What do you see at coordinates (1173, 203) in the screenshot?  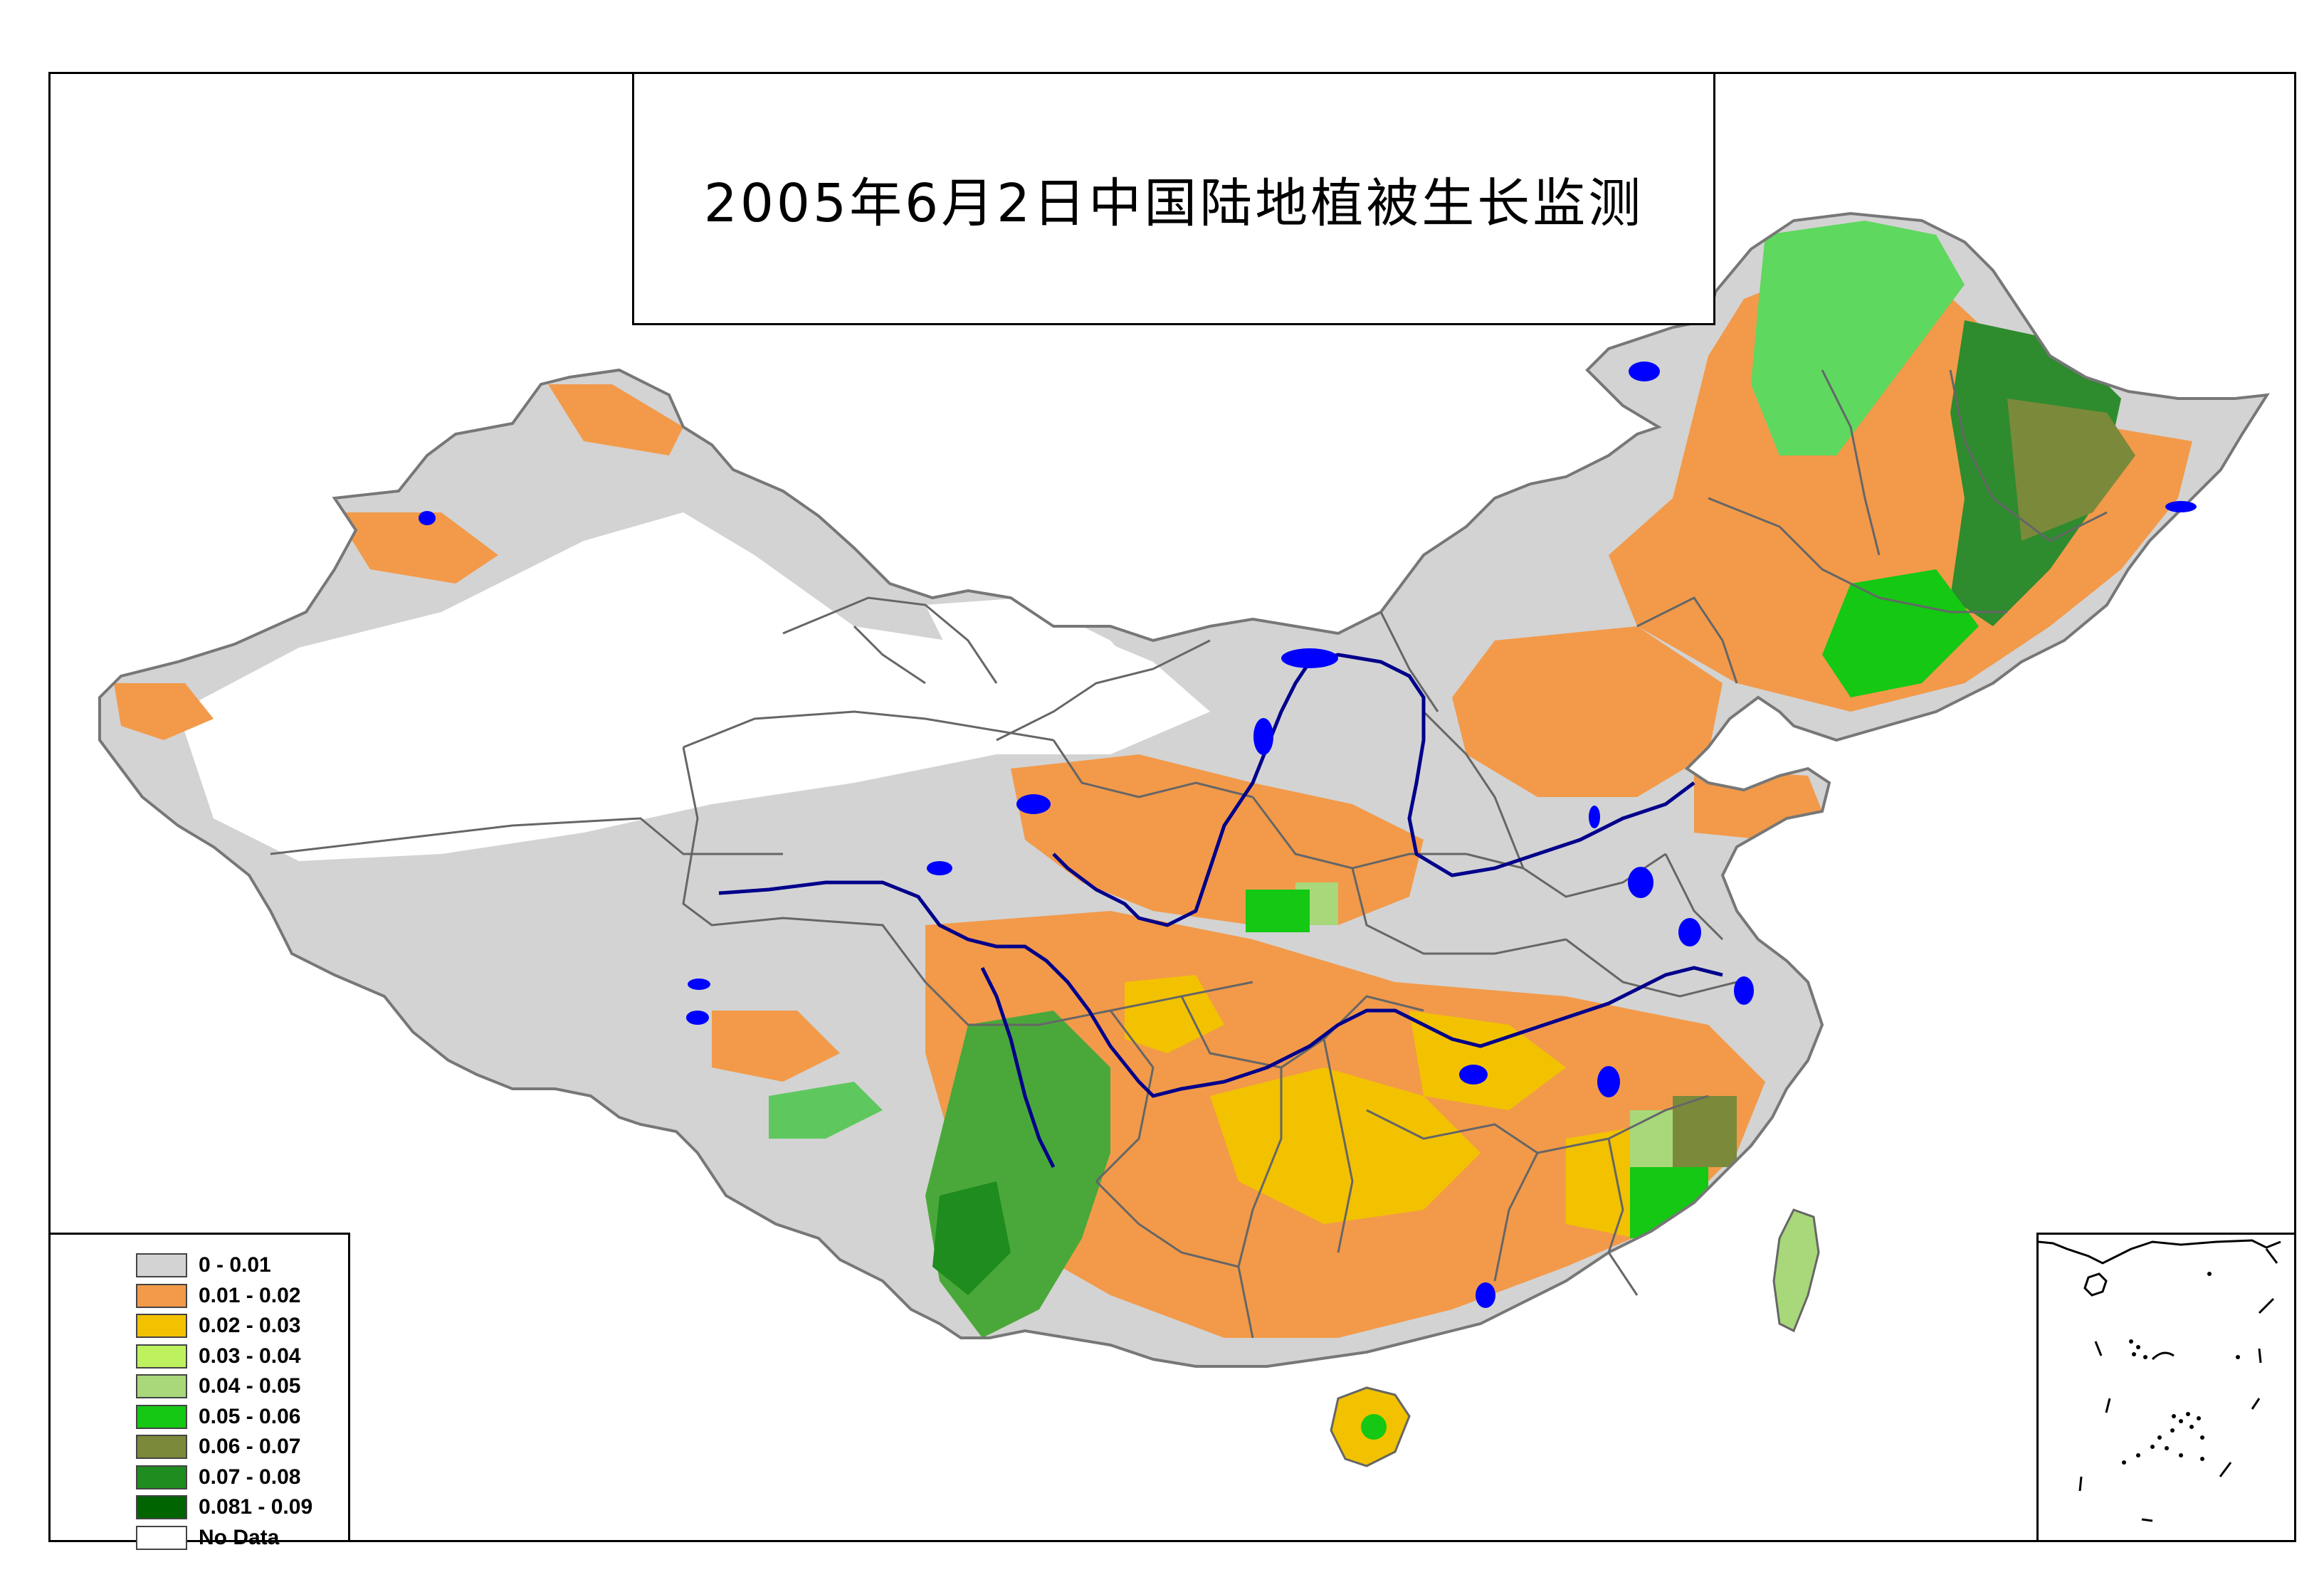 I see `map-title: 2005年6月2日中国陆地植被生长监测` at bounding box center [1173, 203].